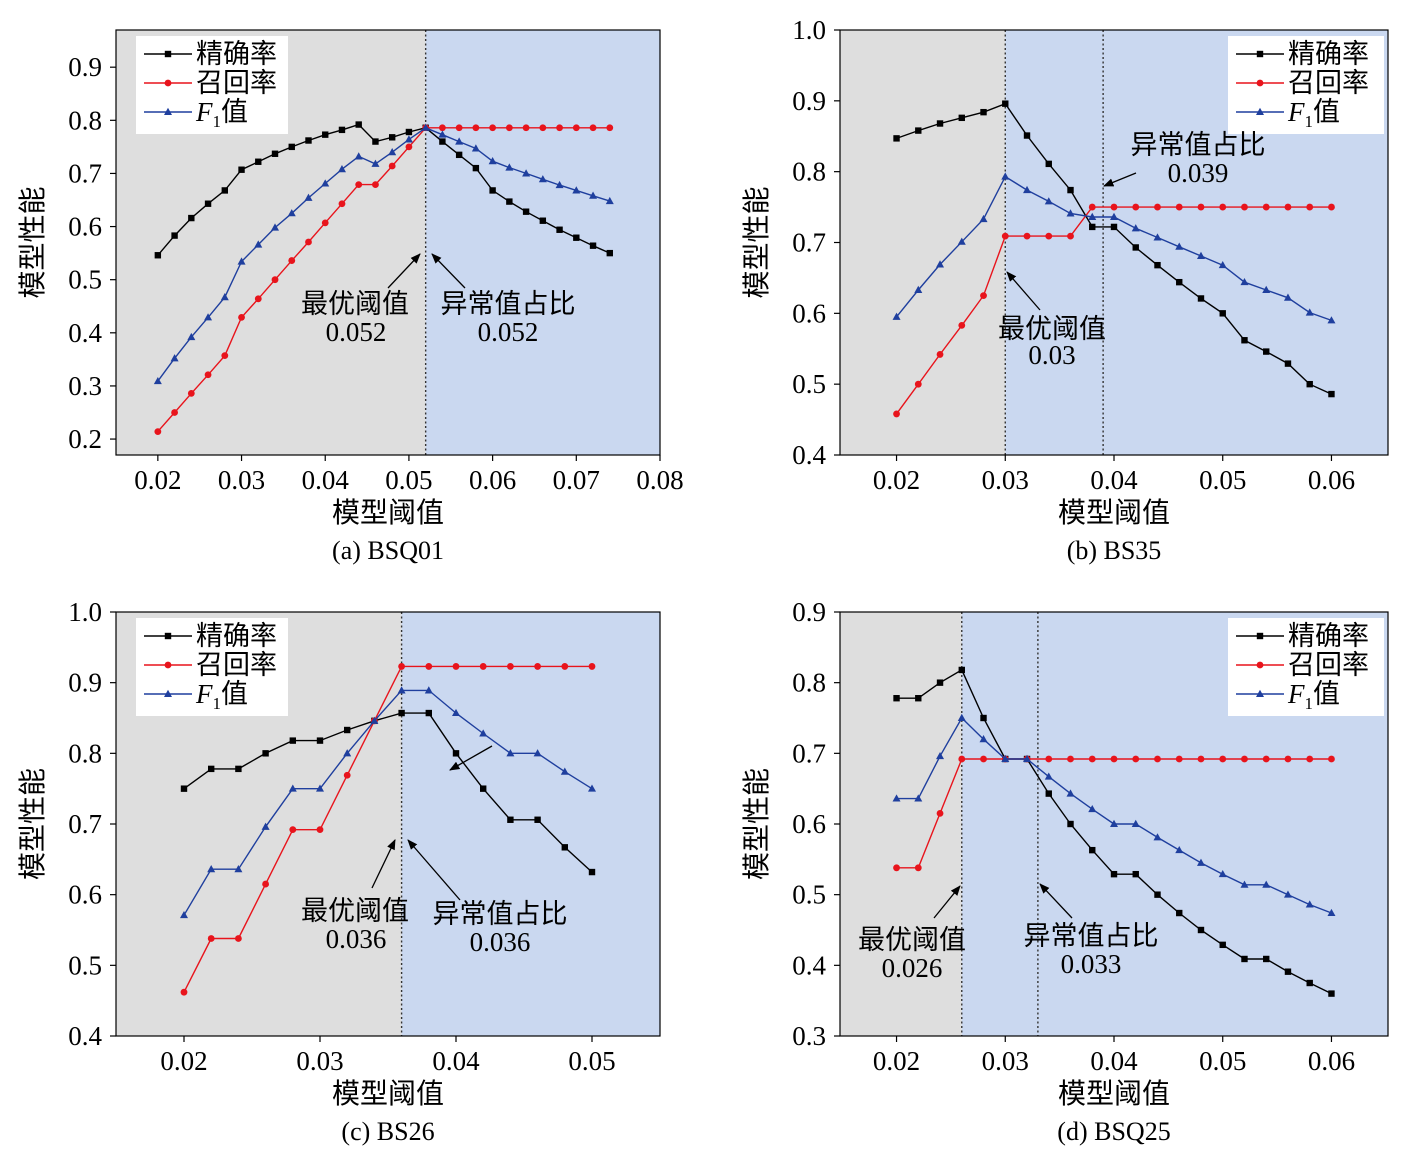 This screenshot has height=1151, width=1417. Describe the element at coordinates (387, 1131) in the screenshot. I see `panel-caption: (c) BS26` at that location.